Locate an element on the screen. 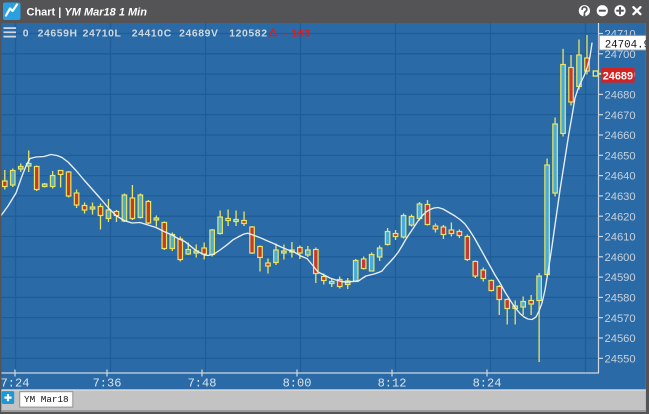 The image size is (649, 414). svg-text: 24660 is located at coordinates (620, 136).